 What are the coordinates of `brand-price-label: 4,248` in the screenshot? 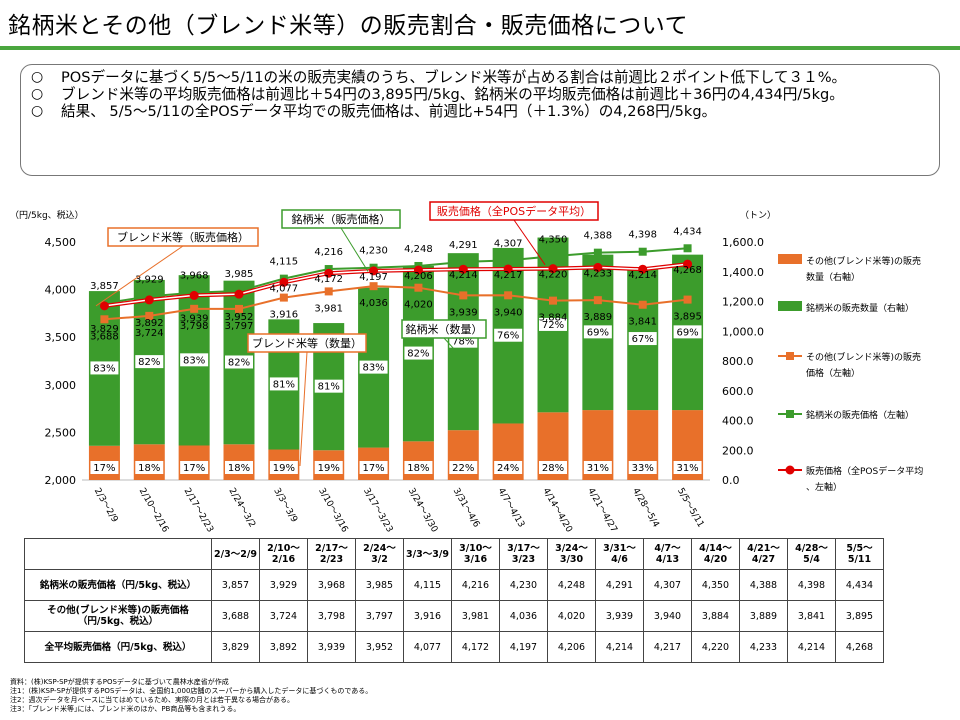 It's located at (418, 249).